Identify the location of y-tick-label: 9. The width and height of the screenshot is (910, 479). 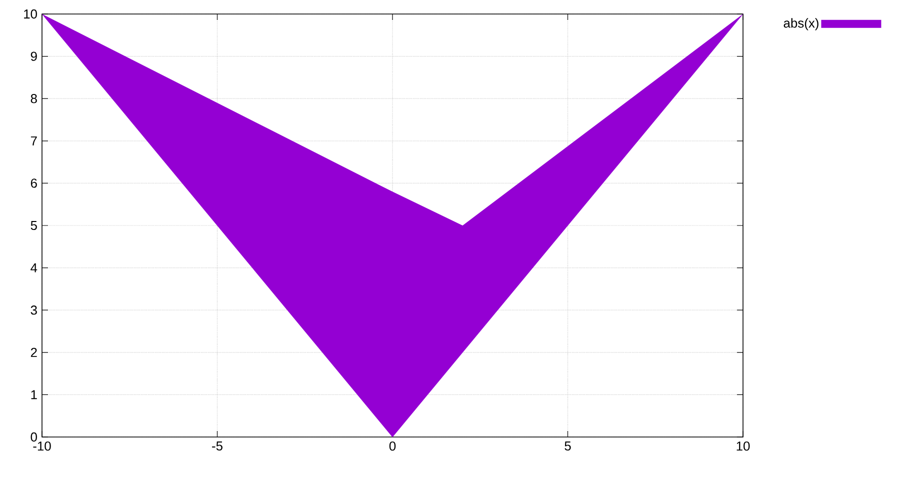
(33, 56).